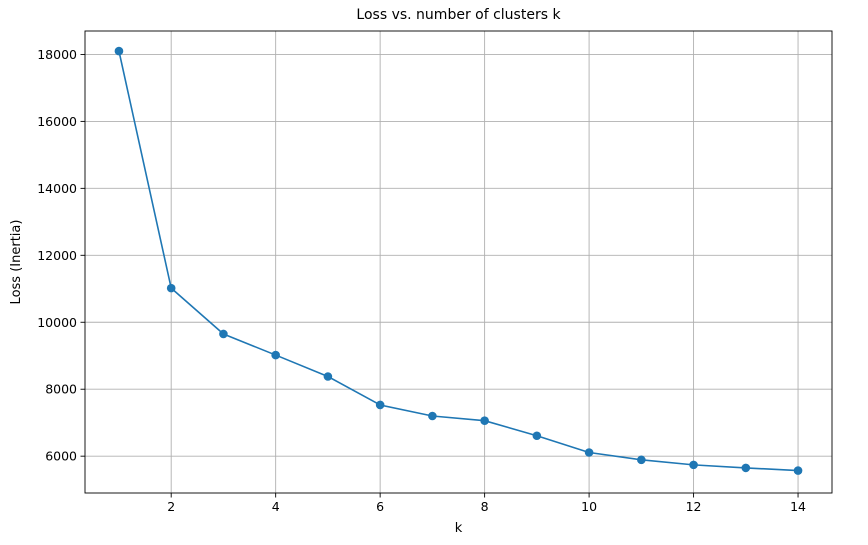 This screenshot has height=545, width=868. Describe the element at coordinates (798, 506) in the screenshot. I see `x-tick-label: 14` at that location.